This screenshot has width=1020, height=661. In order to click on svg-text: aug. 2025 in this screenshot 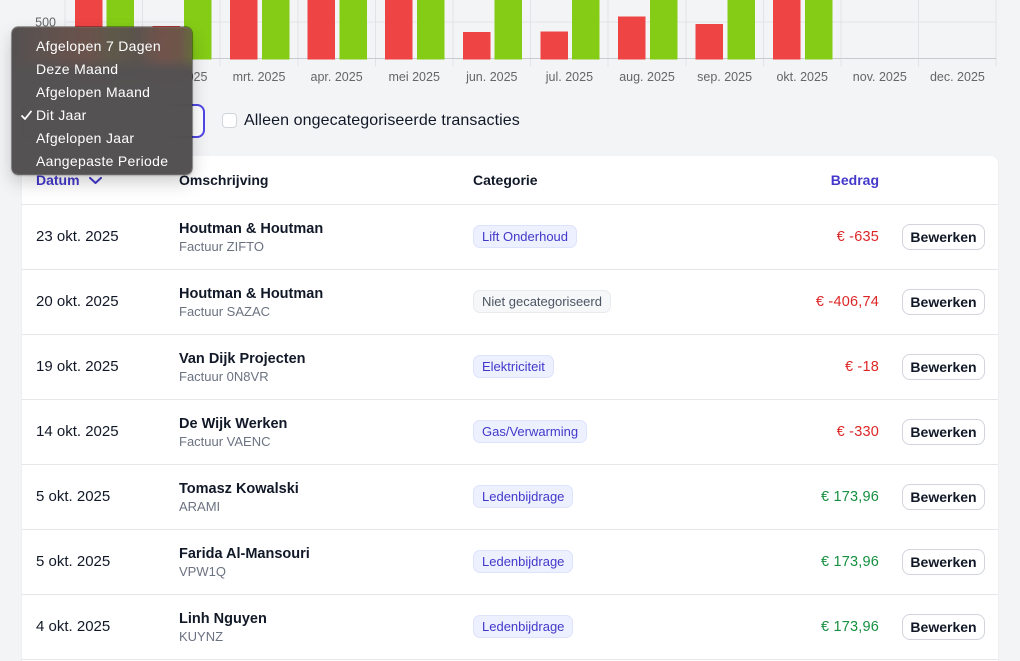, I will do `click(647, 77)`.